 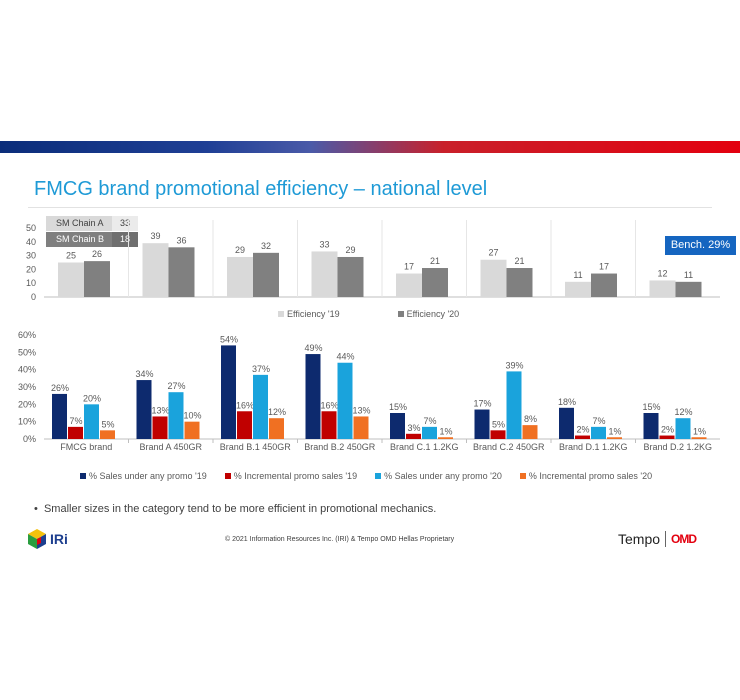 I want to click on legend-eff20: Efficiency '20, so click(x=428, y=314).